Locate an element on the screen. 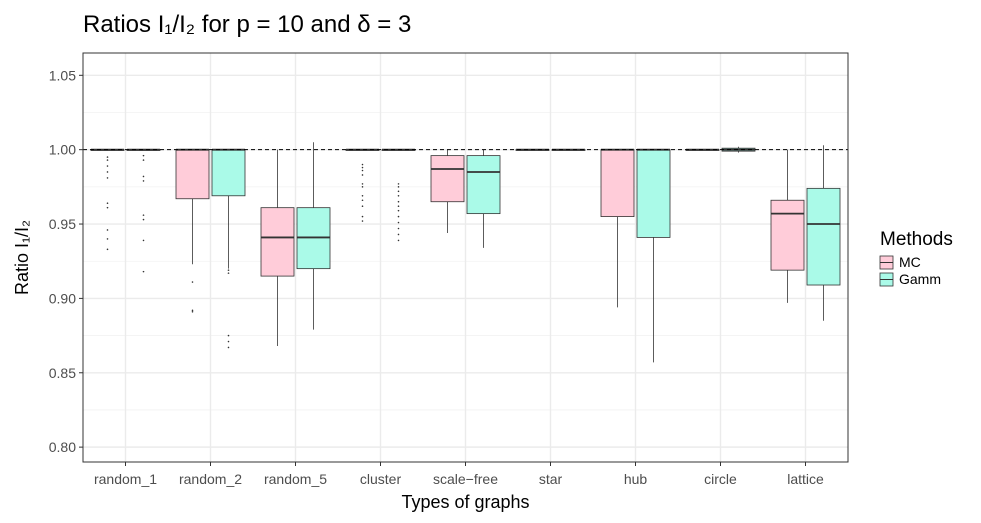 The height and width of the screenshot is (523, 981). x-tick-label: lattice is located at coordinates (805, 479).